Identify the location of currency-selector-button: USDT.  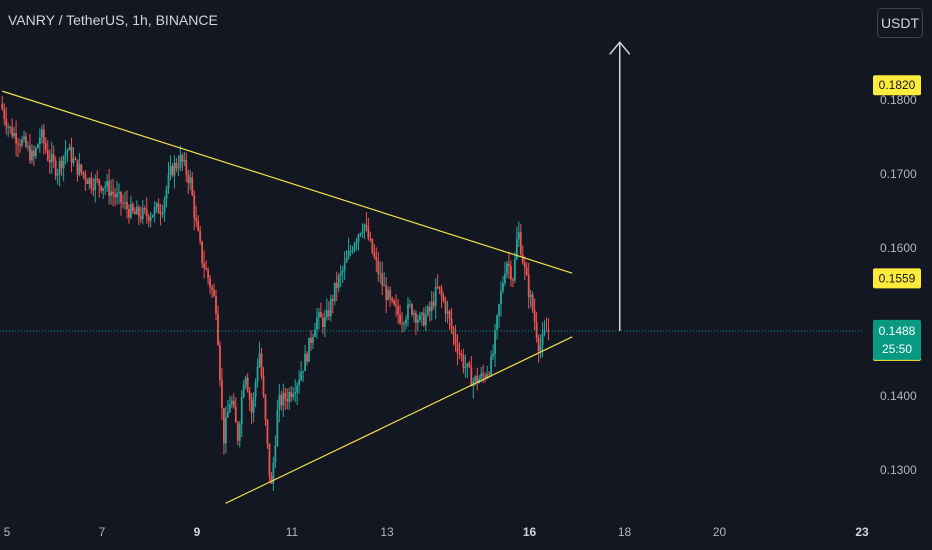
(900, 23).